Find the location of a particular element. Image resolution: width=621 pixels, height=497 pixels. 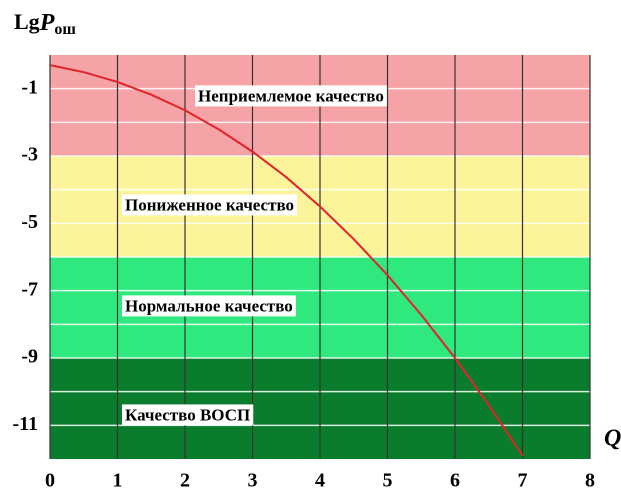

band-label-group: Качество ВОСП is located at coordinates (188, 415).